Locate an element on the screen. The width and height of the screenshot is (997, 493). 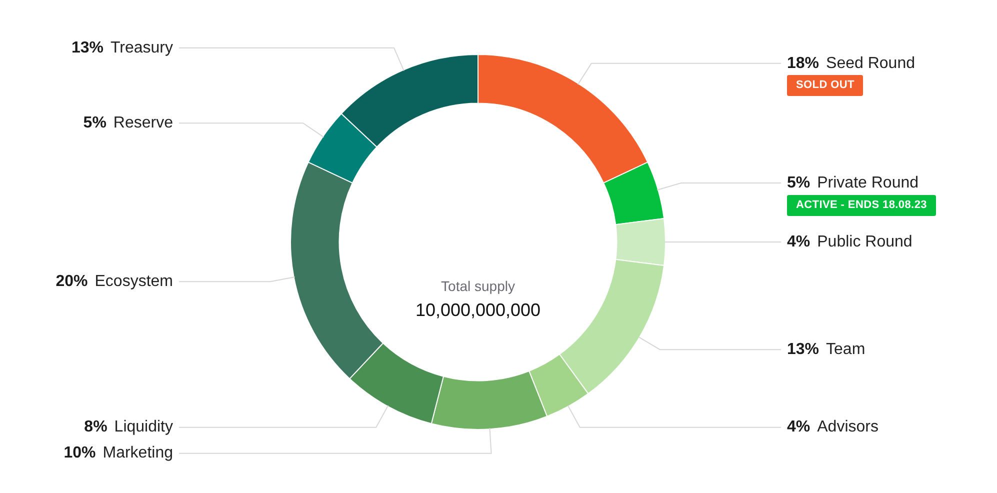
text: Total supply is located at coordinates (478, 286).